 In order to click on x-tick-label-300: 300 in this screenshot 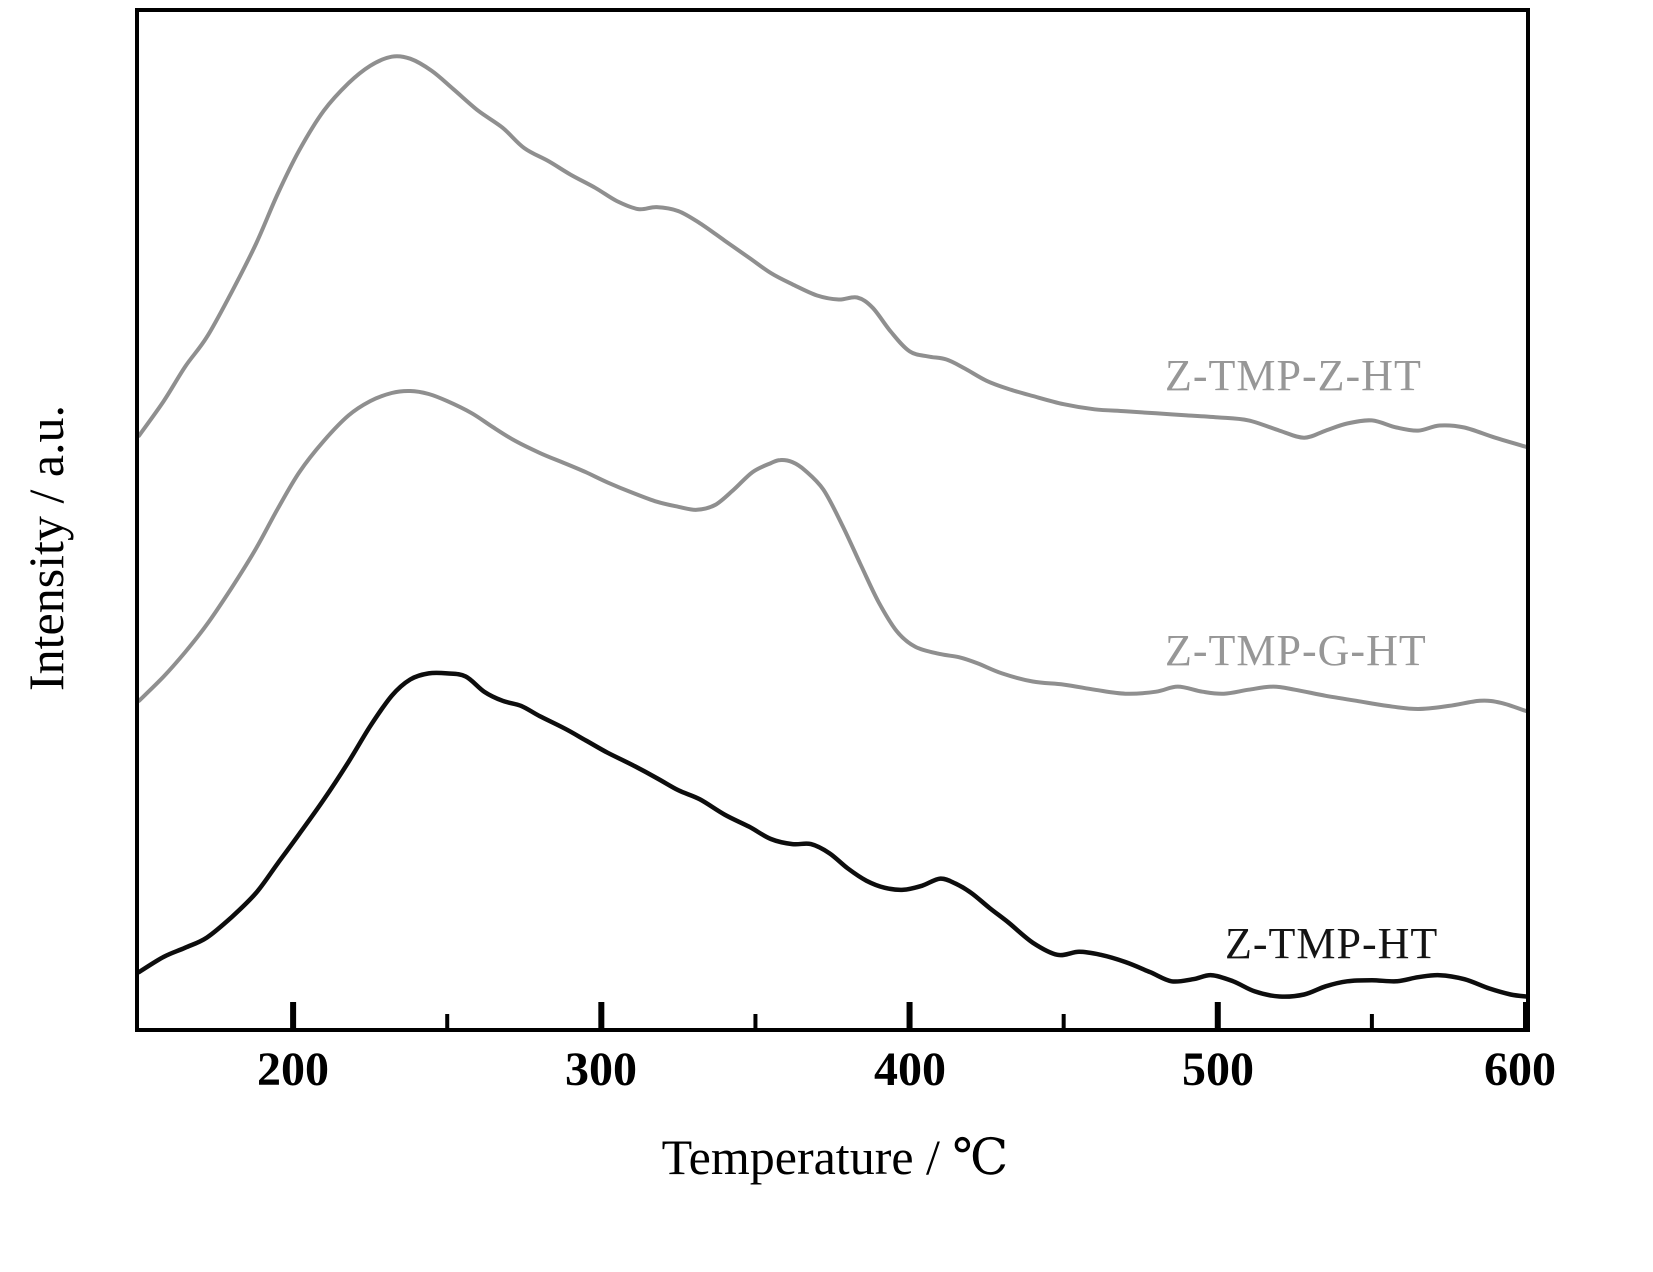, I will do `click(601, 1069)`.